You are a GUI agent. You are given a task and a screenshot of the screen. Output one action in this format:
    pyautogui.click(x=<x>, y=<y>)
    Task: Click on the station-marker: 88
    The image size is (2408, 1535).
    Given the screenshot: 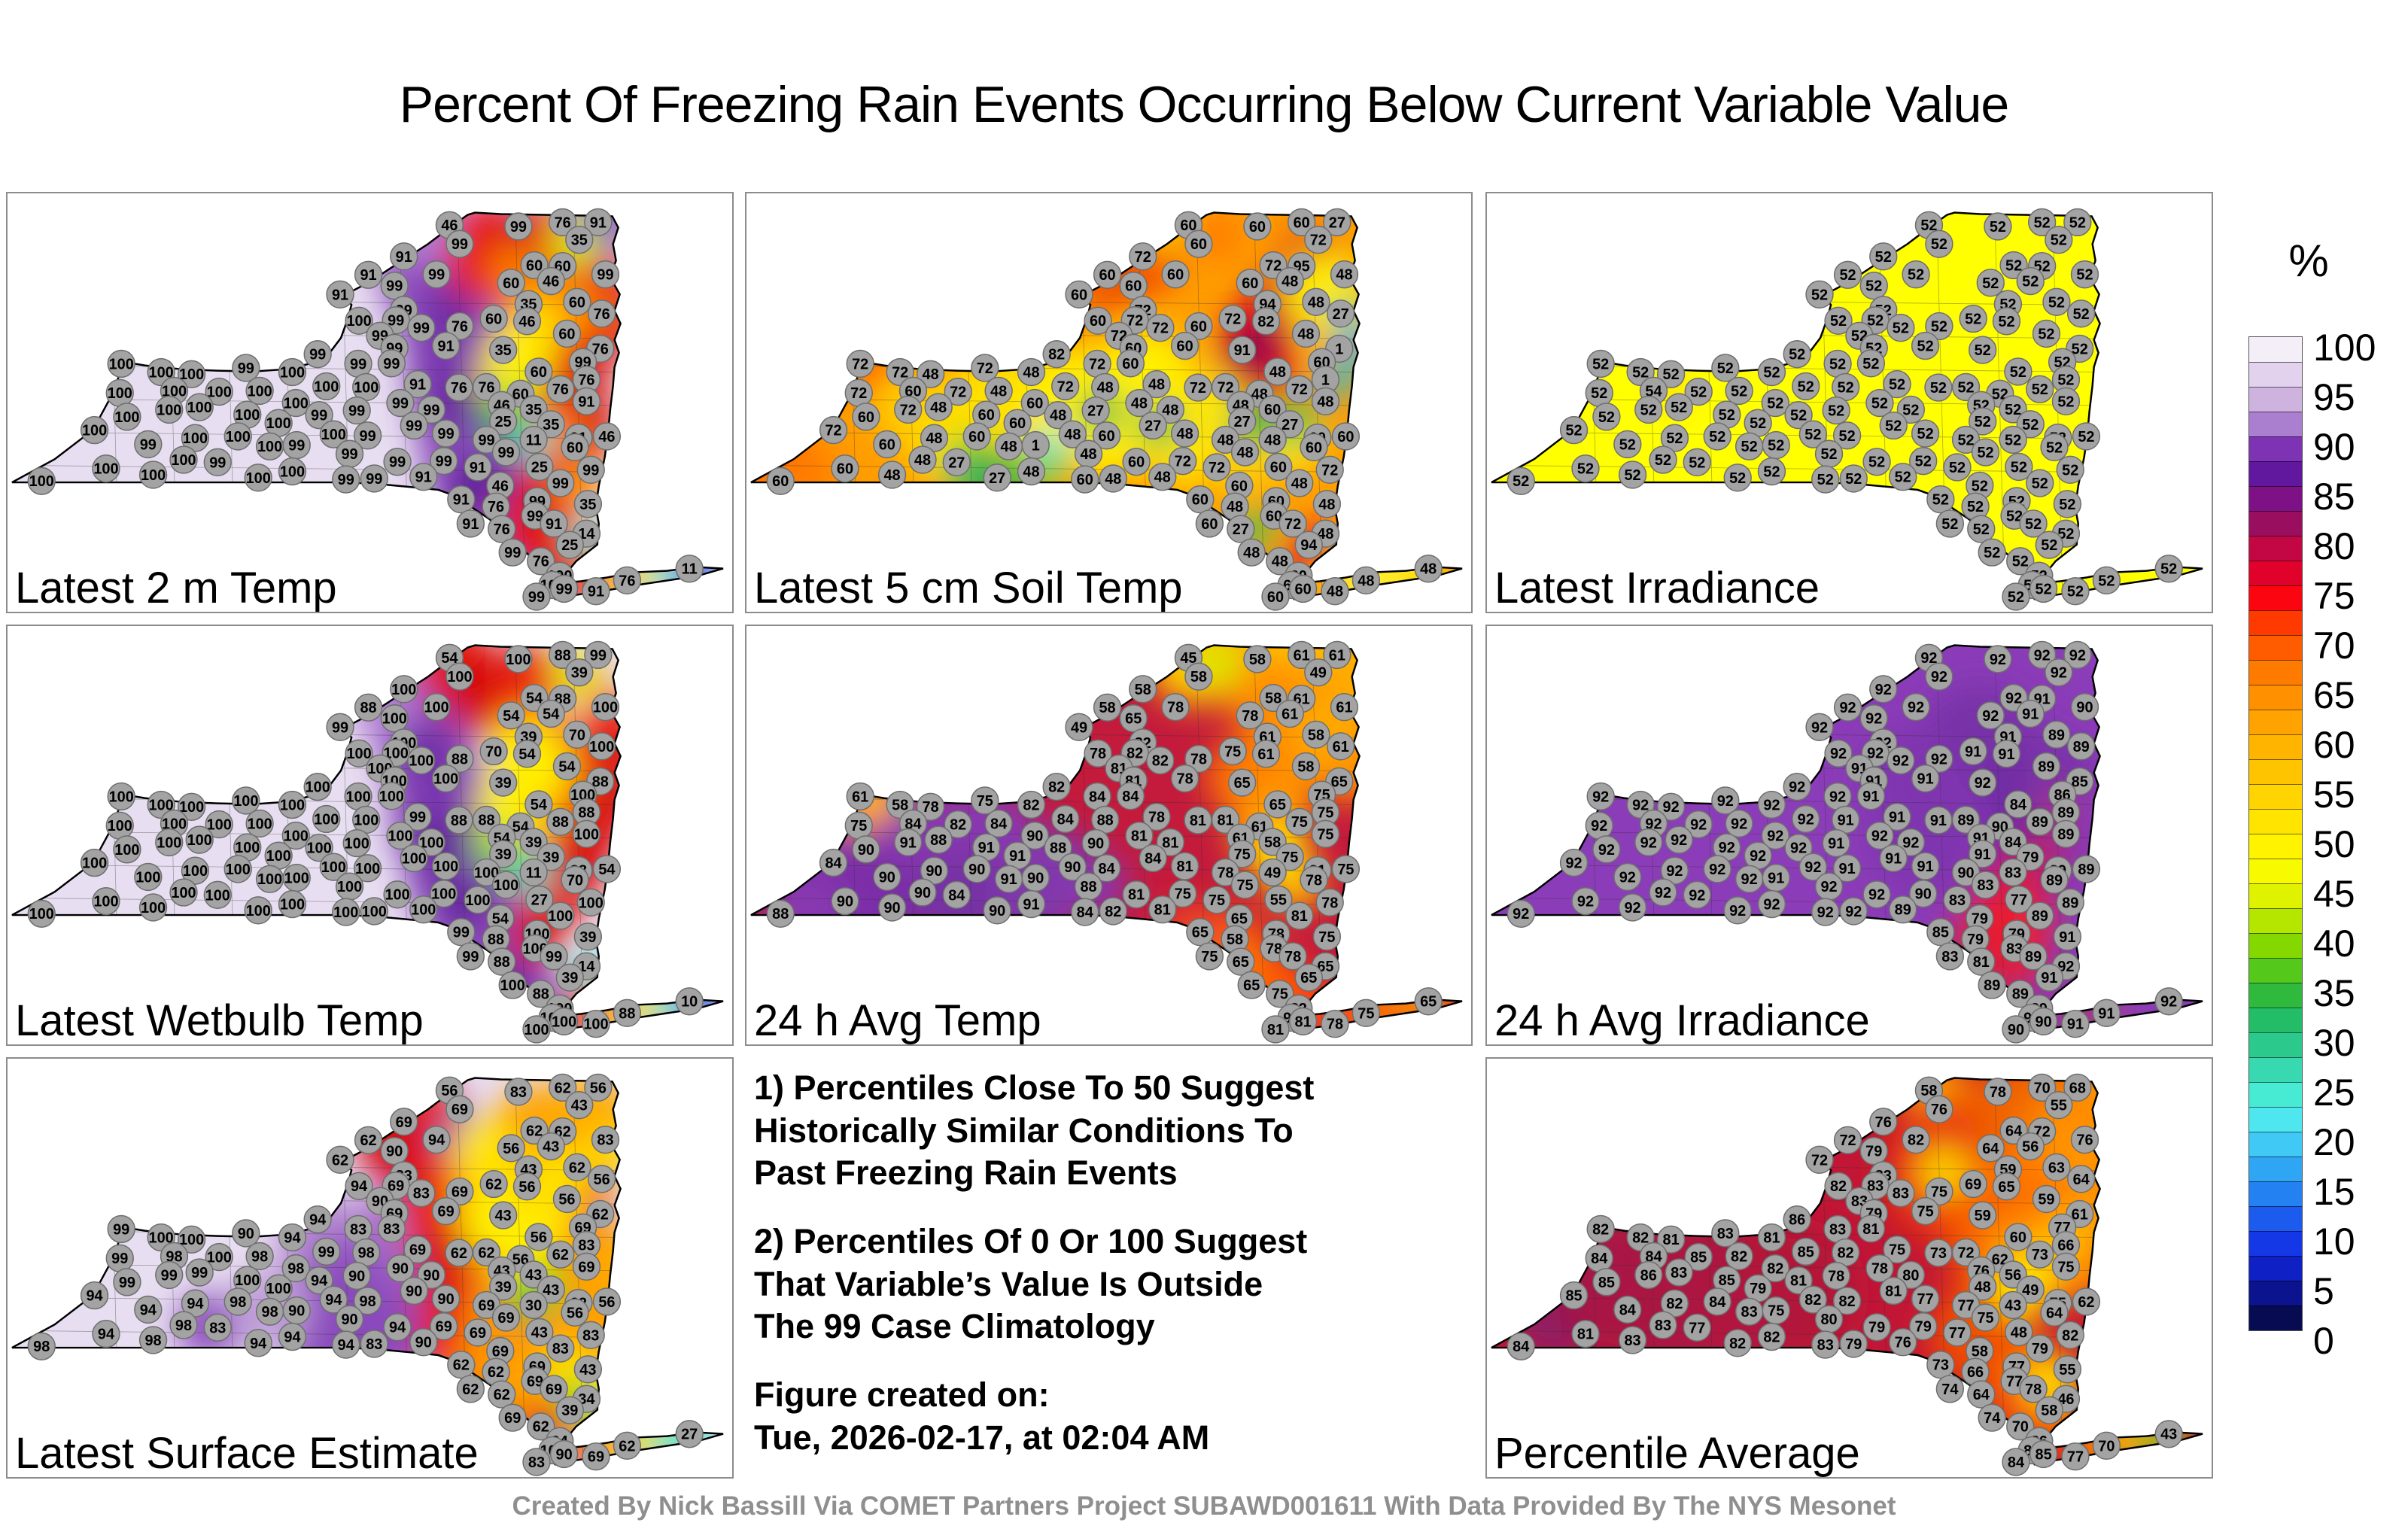 What is the action you would take?
    pyautogui.click(x=368, y=707)
    